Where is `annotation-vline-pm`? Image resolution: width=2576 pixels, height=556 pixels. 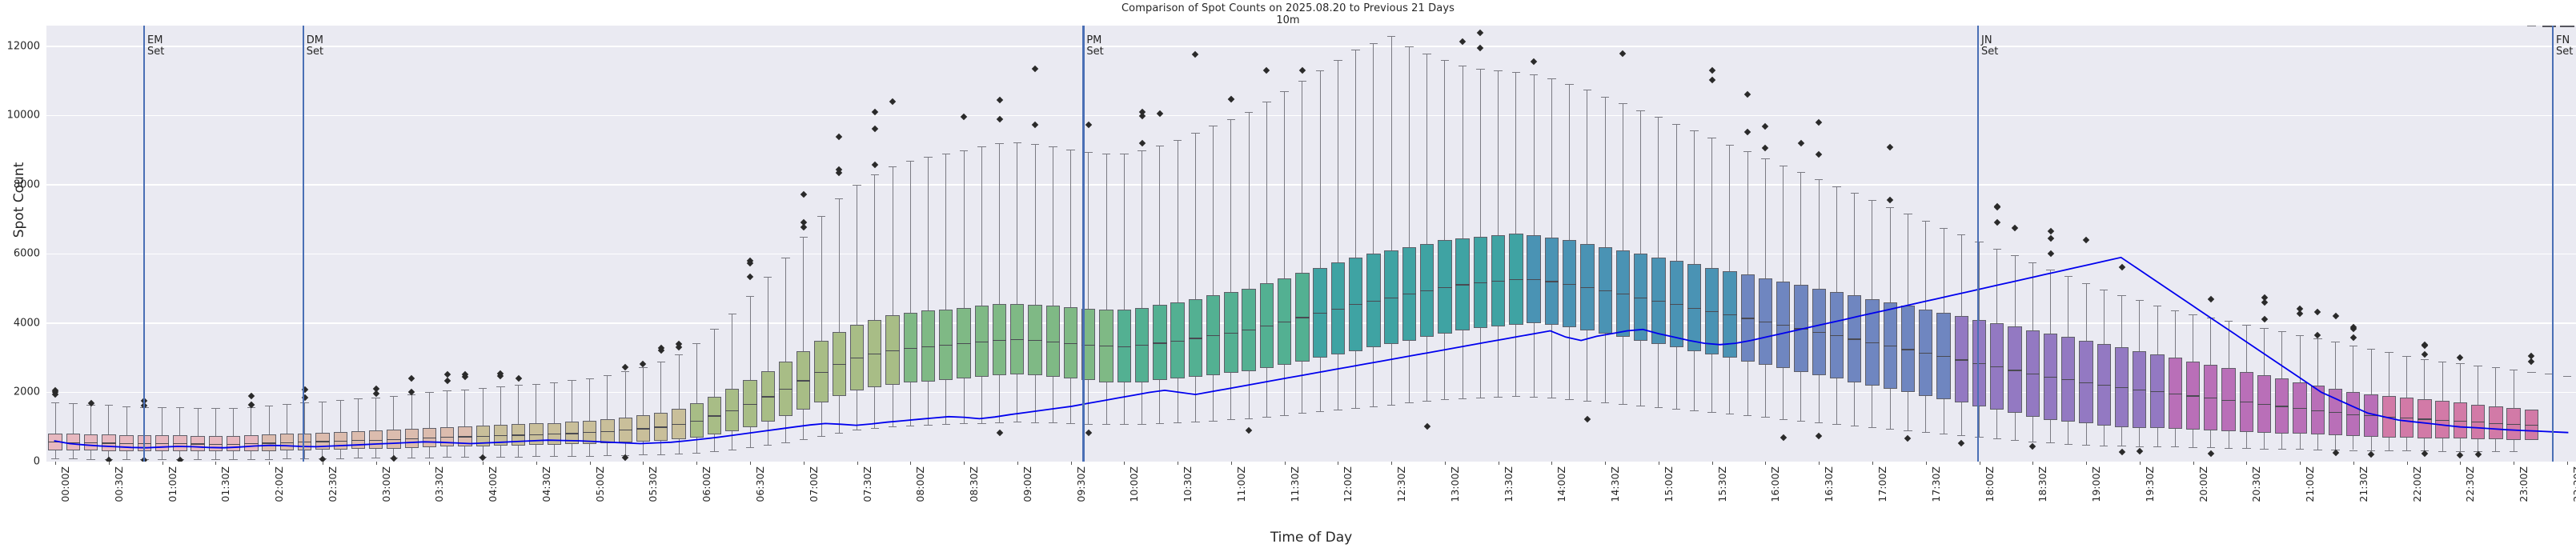 annotation-vline-pm is located at coordinates (1083, 244).